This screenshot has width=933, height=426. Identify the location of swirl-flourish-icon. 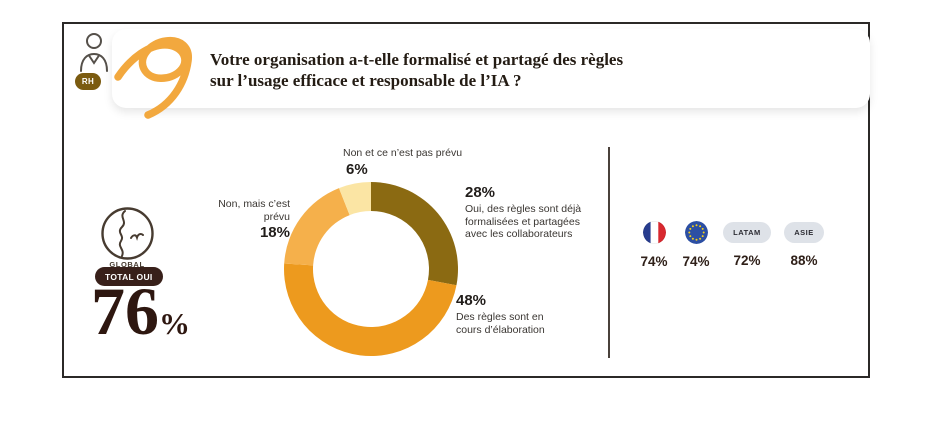
(153, 77).